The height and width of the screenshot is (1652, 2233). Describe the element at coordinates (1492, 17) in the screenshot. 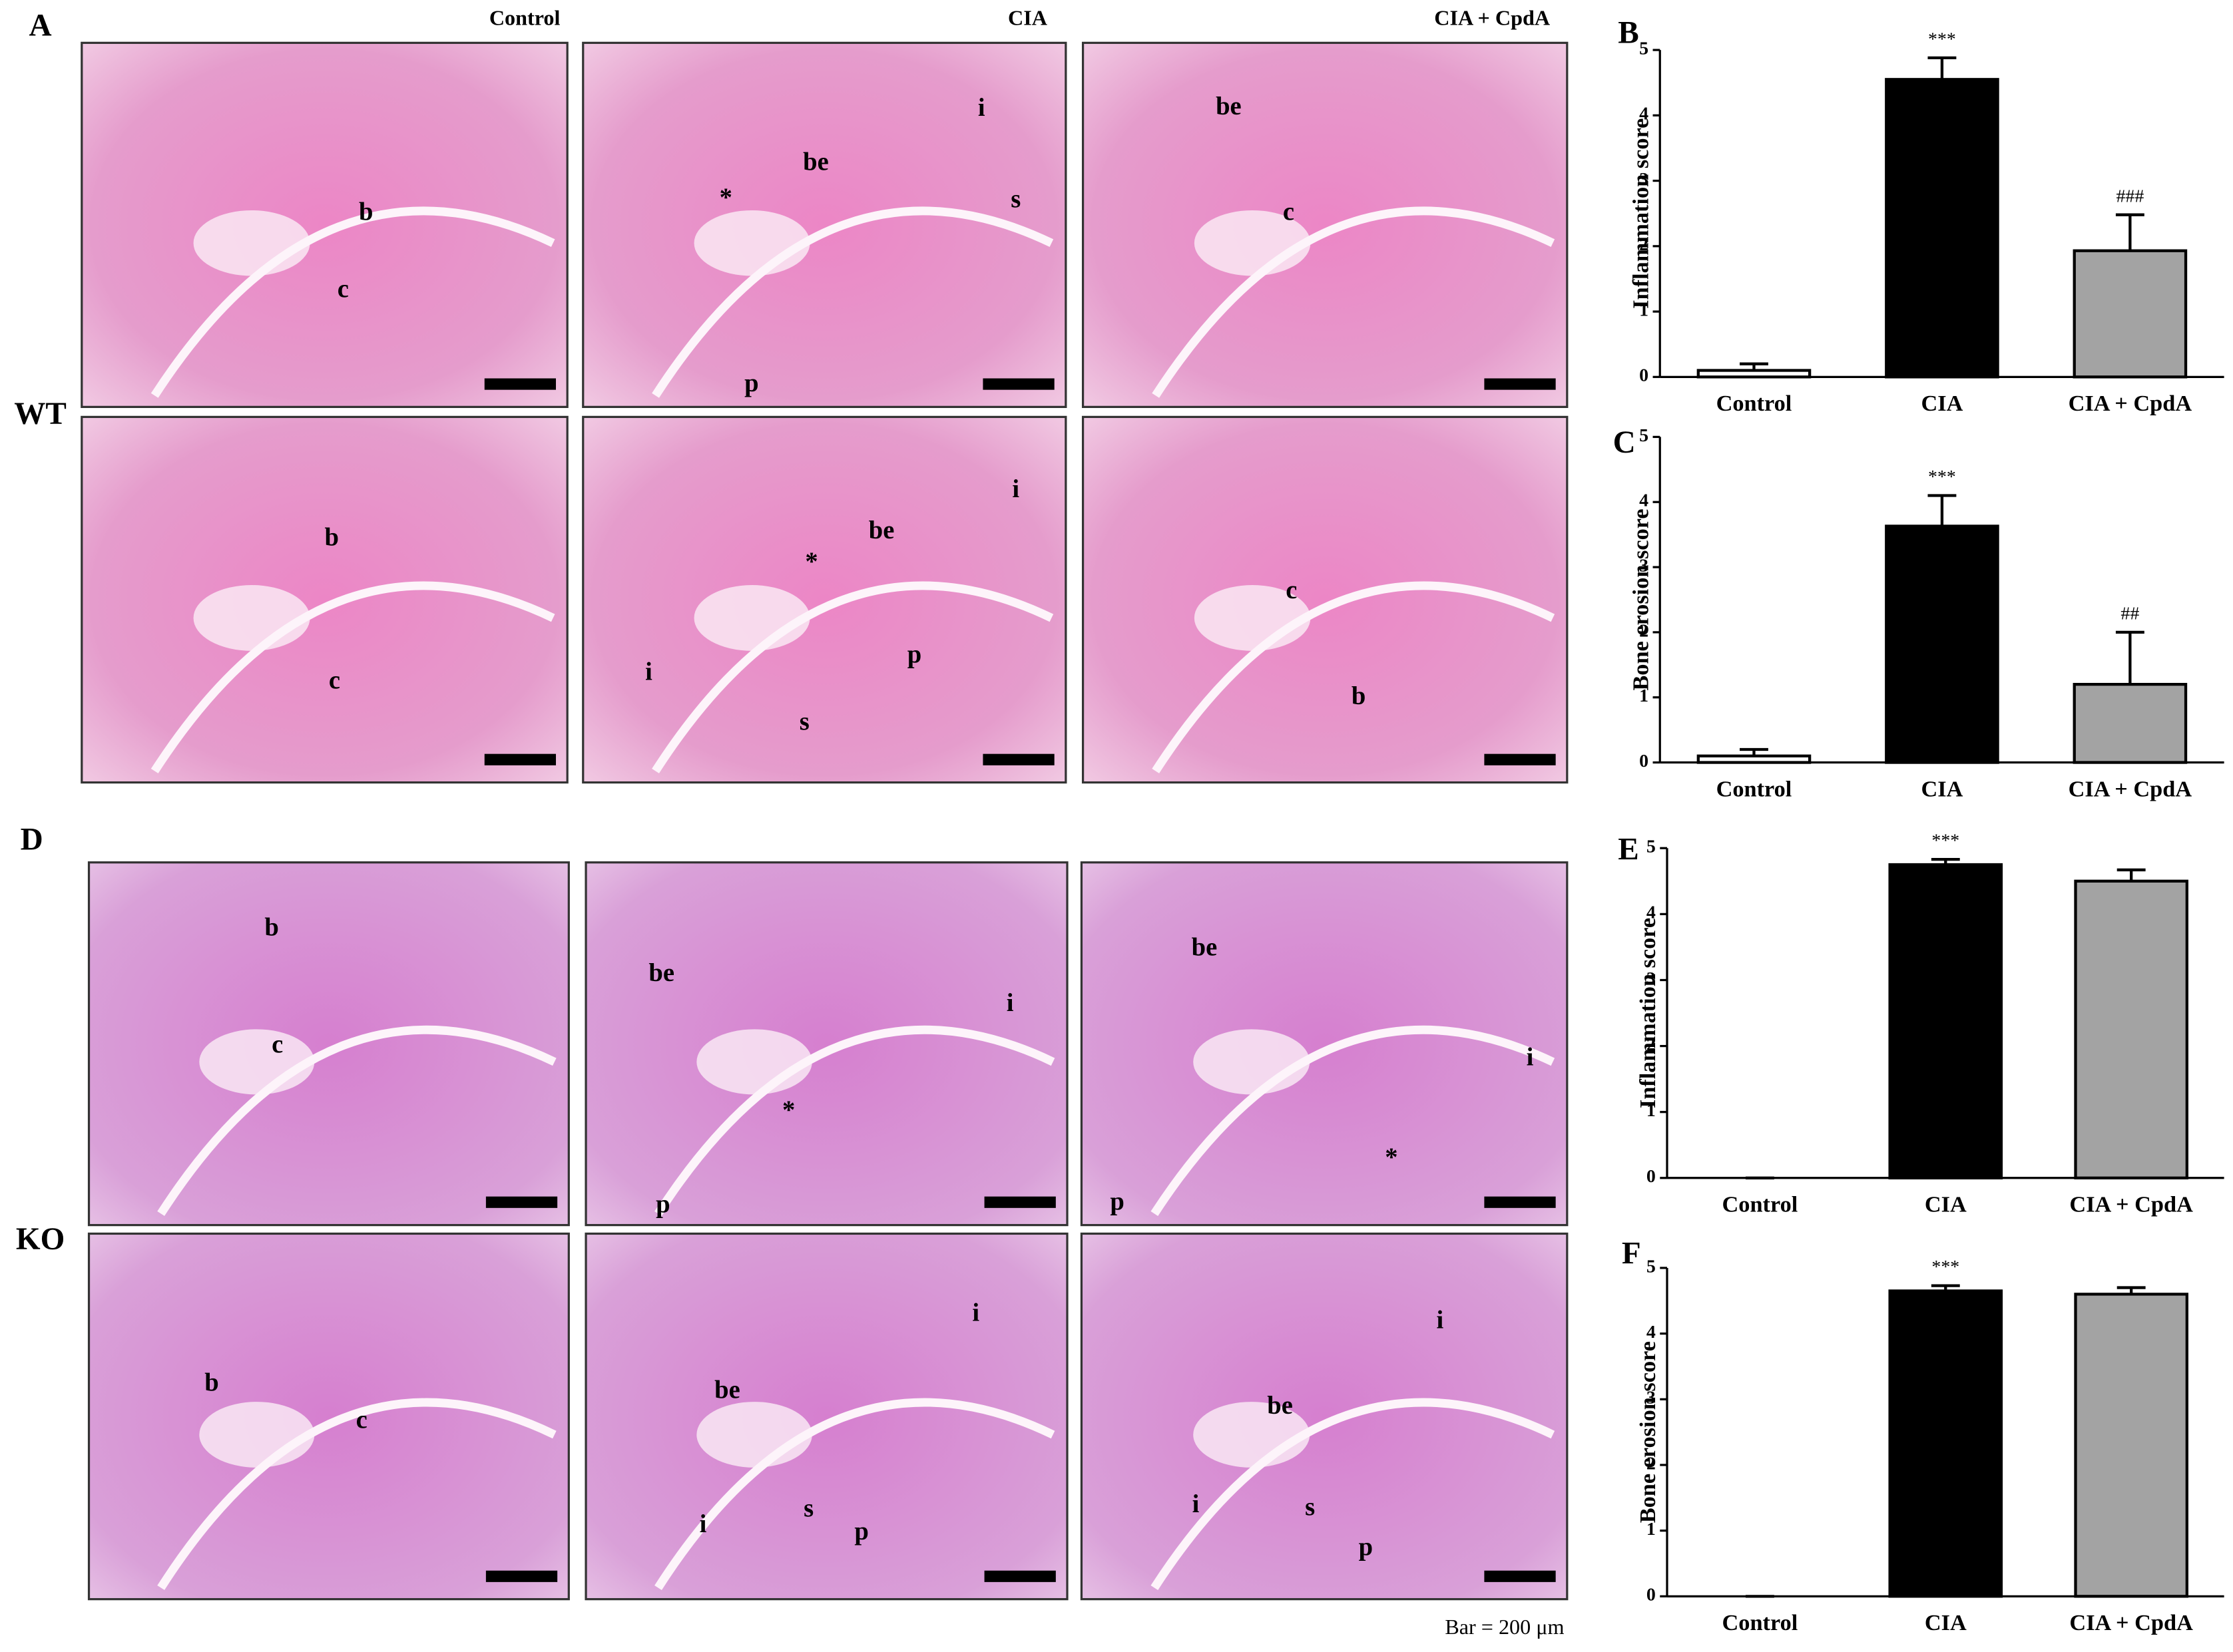

I see `column-header: CIA + CpdA` at that location.